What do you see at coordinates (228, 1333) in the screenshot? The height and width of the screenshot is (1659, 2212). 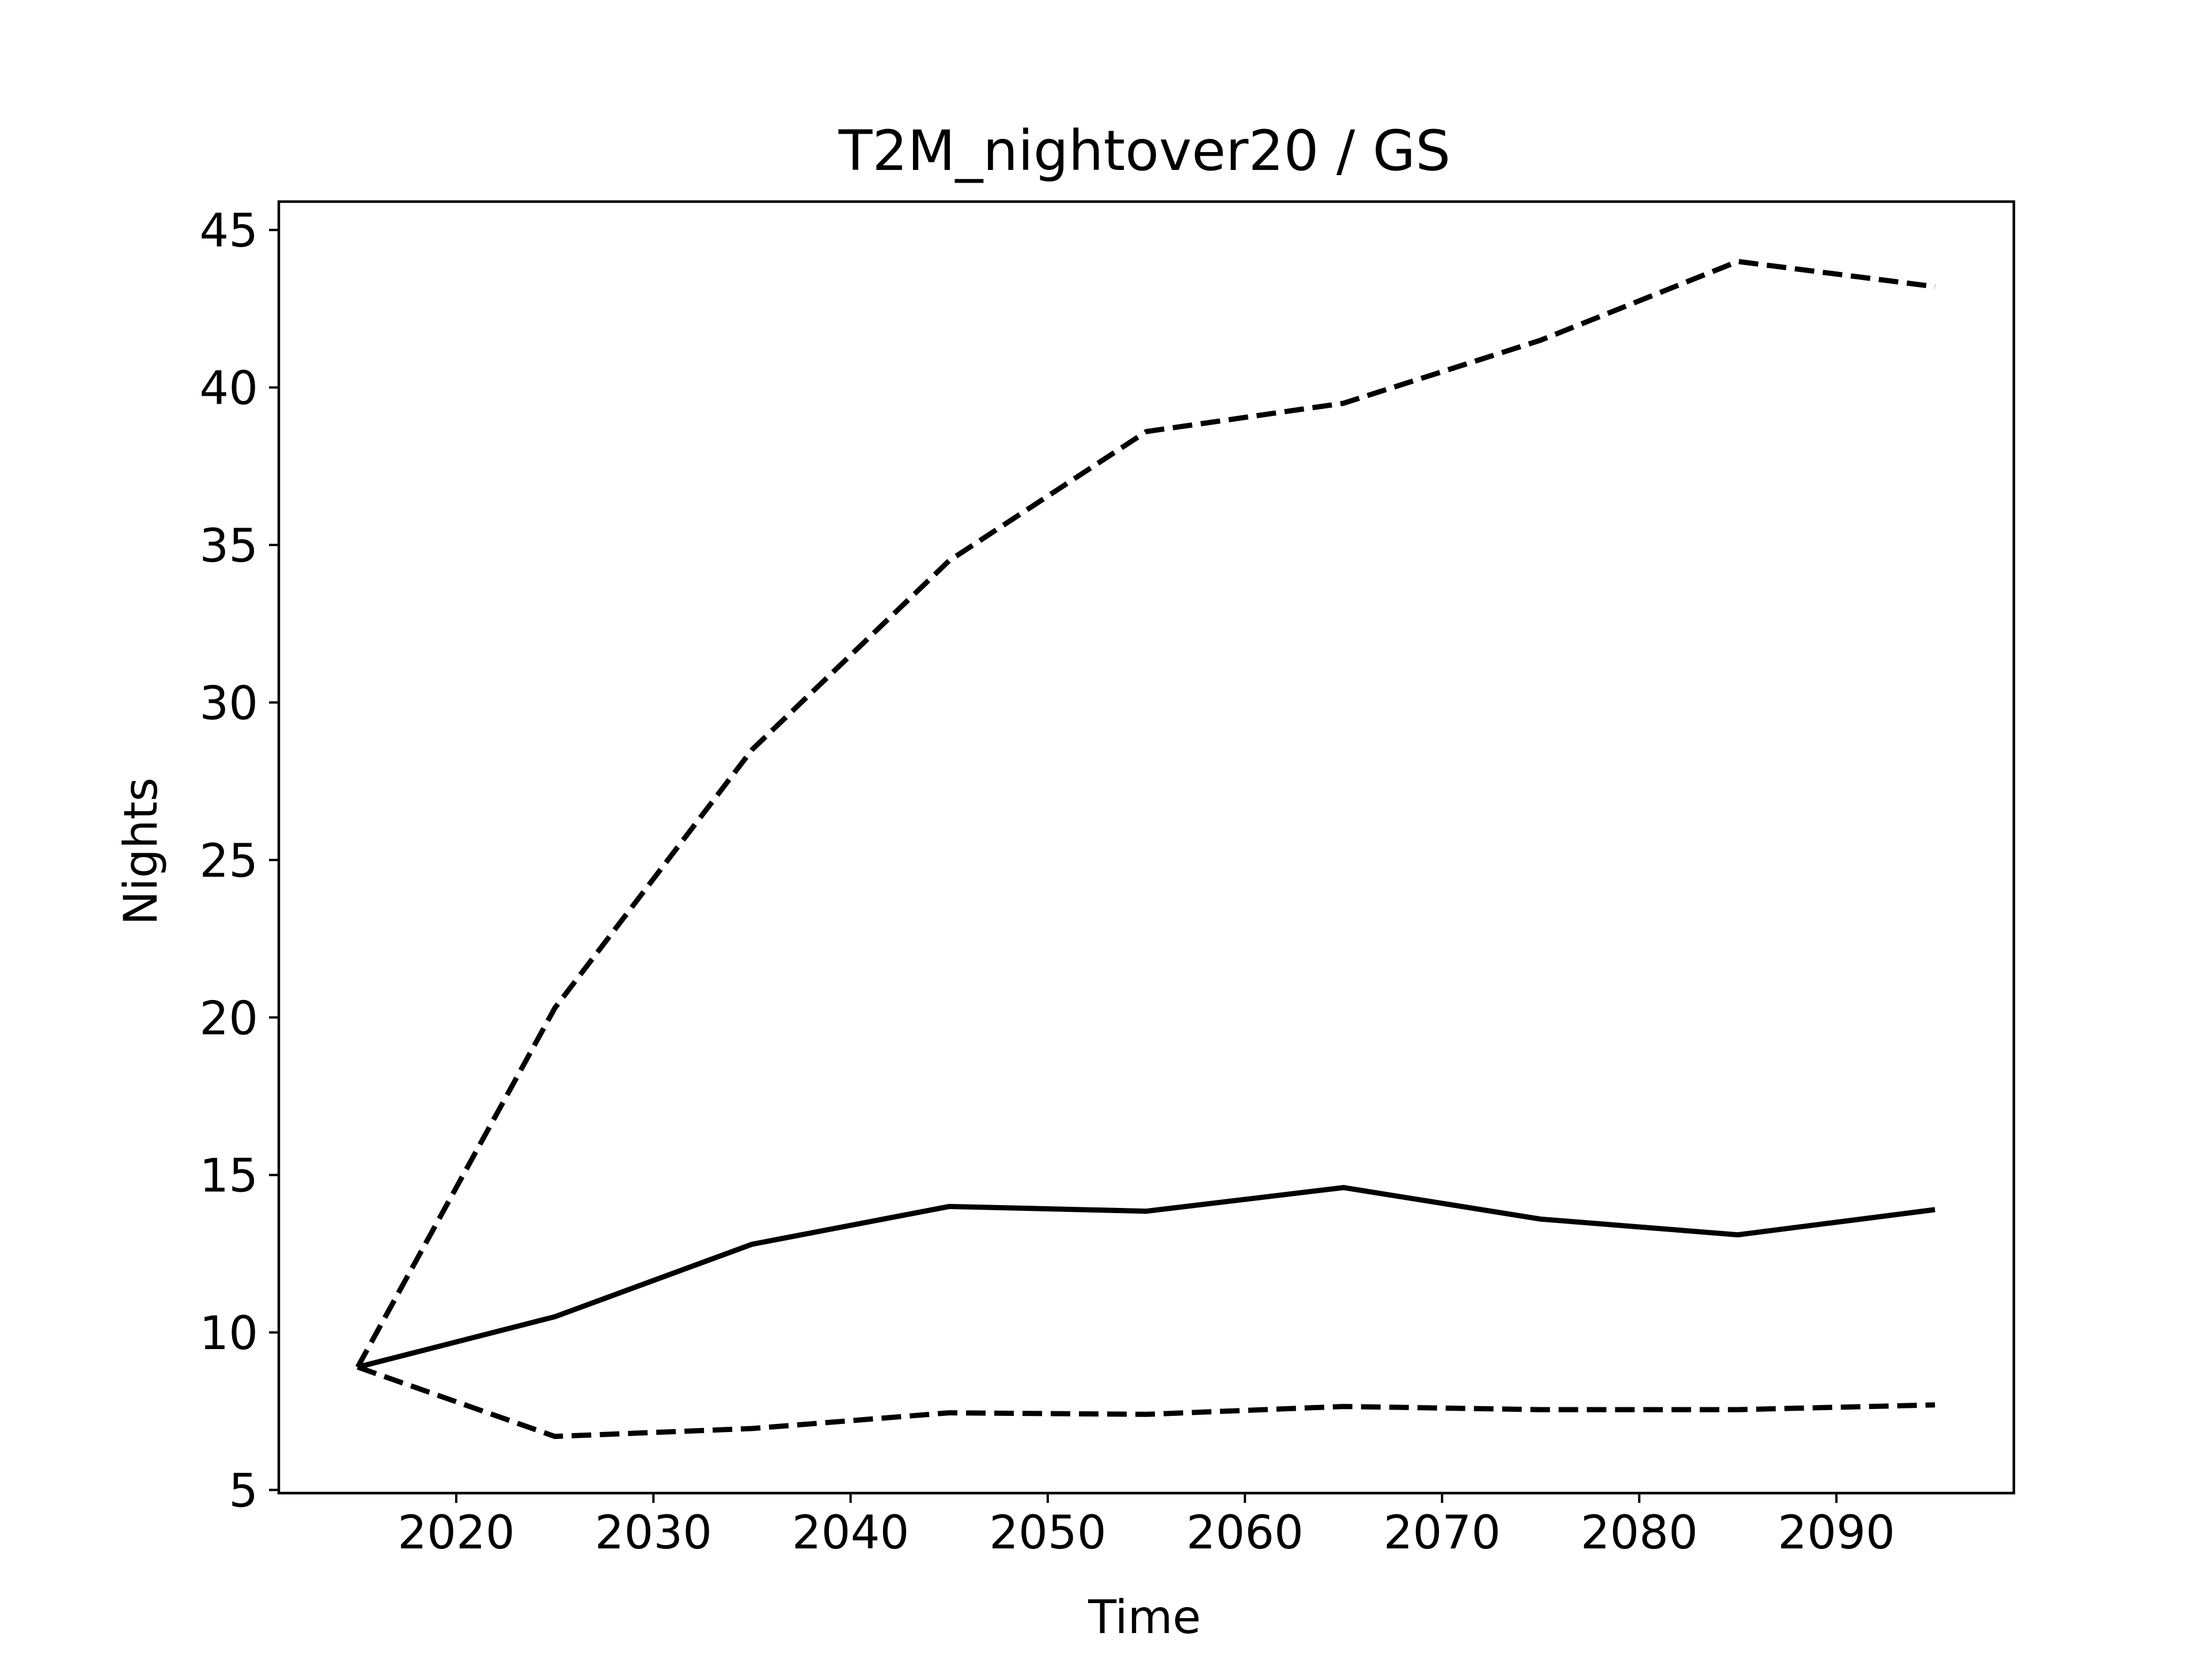 I see `y-tick-label: 10` at bounding box center [228, 1333].